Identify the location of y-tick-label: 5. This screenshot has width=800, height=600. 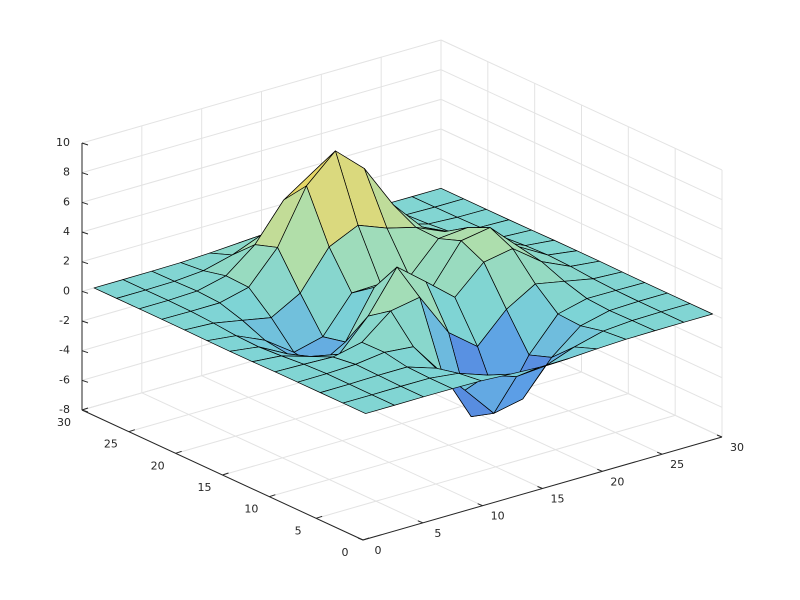
(298, 530).